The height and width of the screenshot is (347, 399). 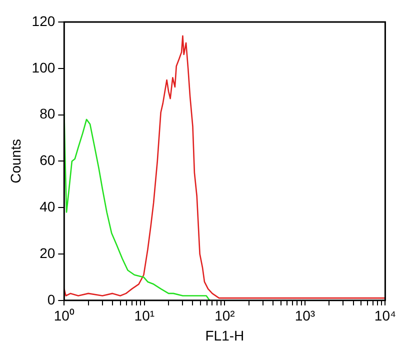 What do you see at coordinates (44, 20) in the screenshot?
I see `y-tick-label: 120` at bounding box center [44, 20].